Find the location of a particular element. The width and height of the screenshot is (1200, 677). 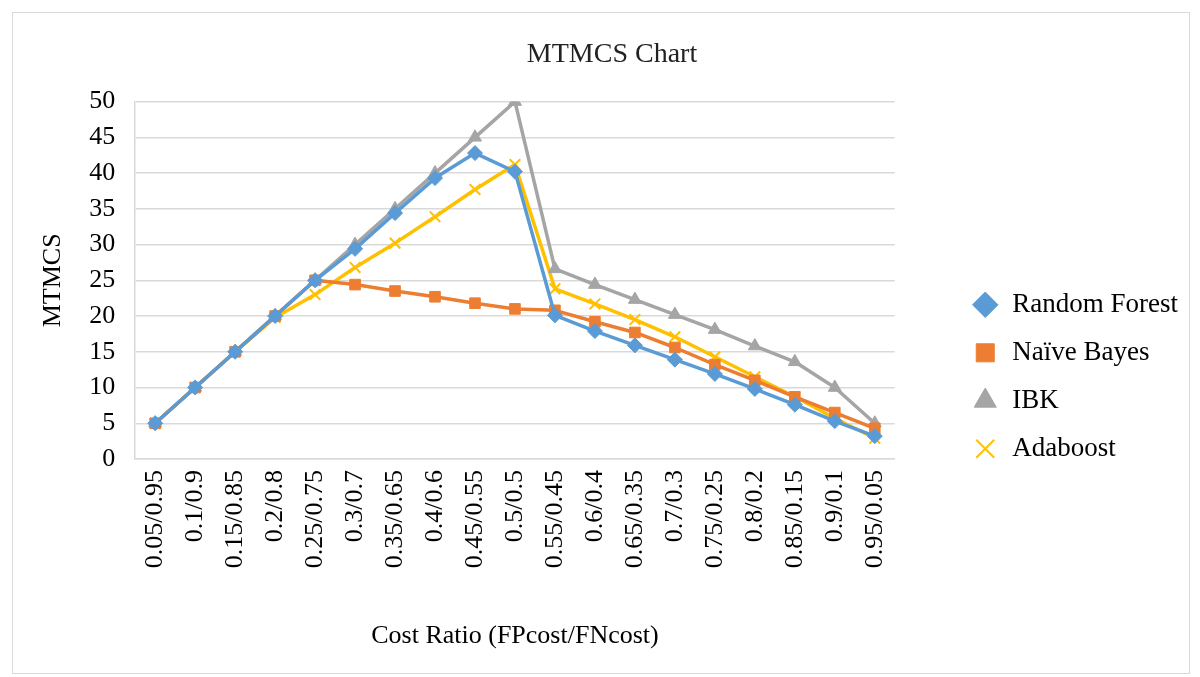

x-tick-label: 0.85/0.15 is located at coordinates (793, 519).